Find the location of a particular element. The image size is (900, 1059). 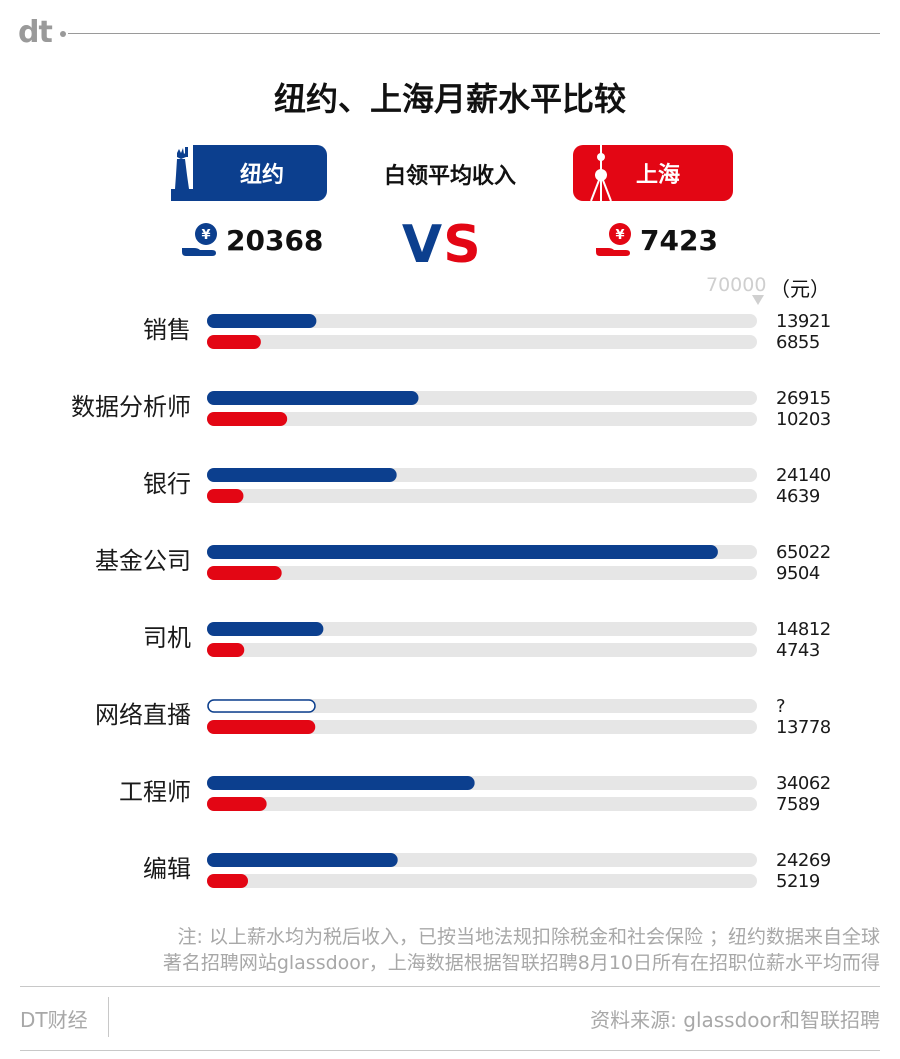

value-label: 14812 is located at coordinates (803, 629).